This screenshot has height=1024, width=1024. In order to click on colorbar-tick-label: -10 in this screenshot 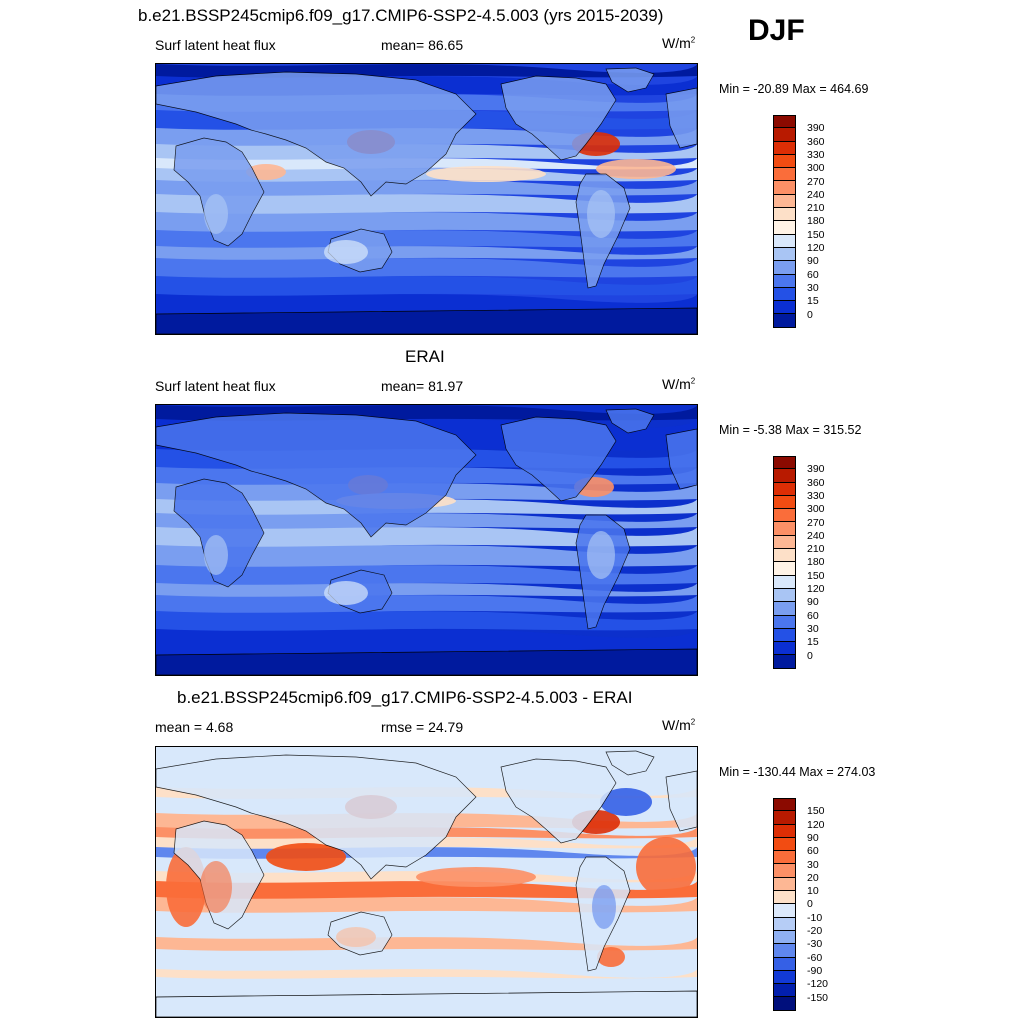, I will do `click(815, 917)`.